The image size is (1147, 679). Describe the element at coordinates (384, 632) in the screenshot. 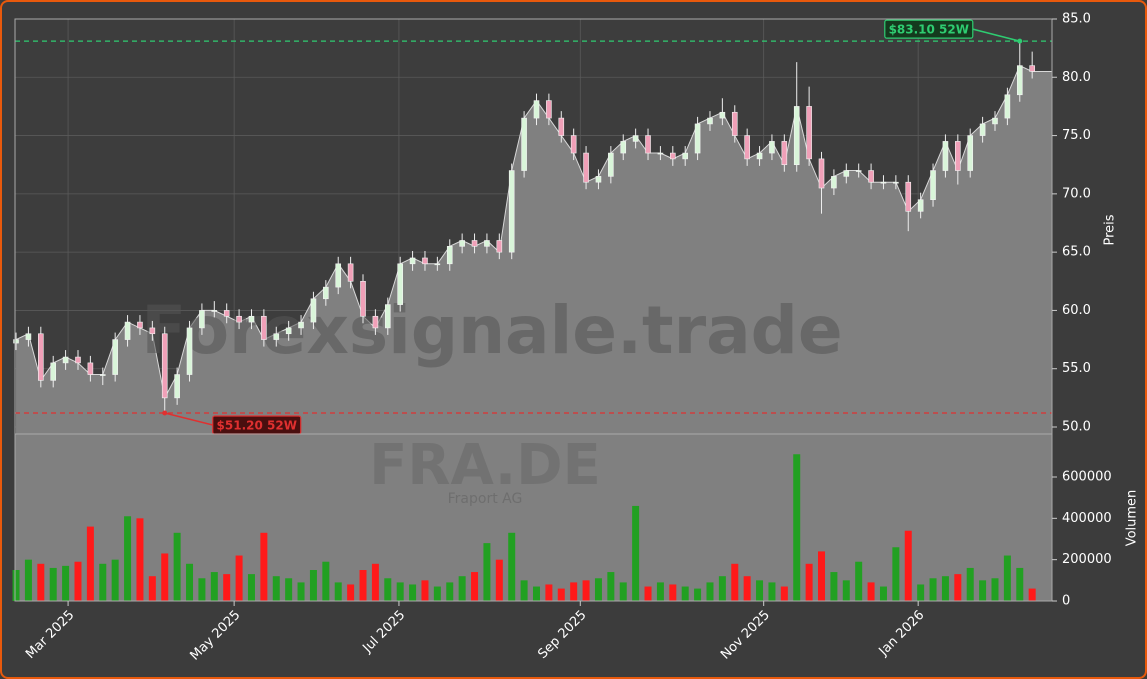

I see `x-tick-label: Jul 2025` at that location.